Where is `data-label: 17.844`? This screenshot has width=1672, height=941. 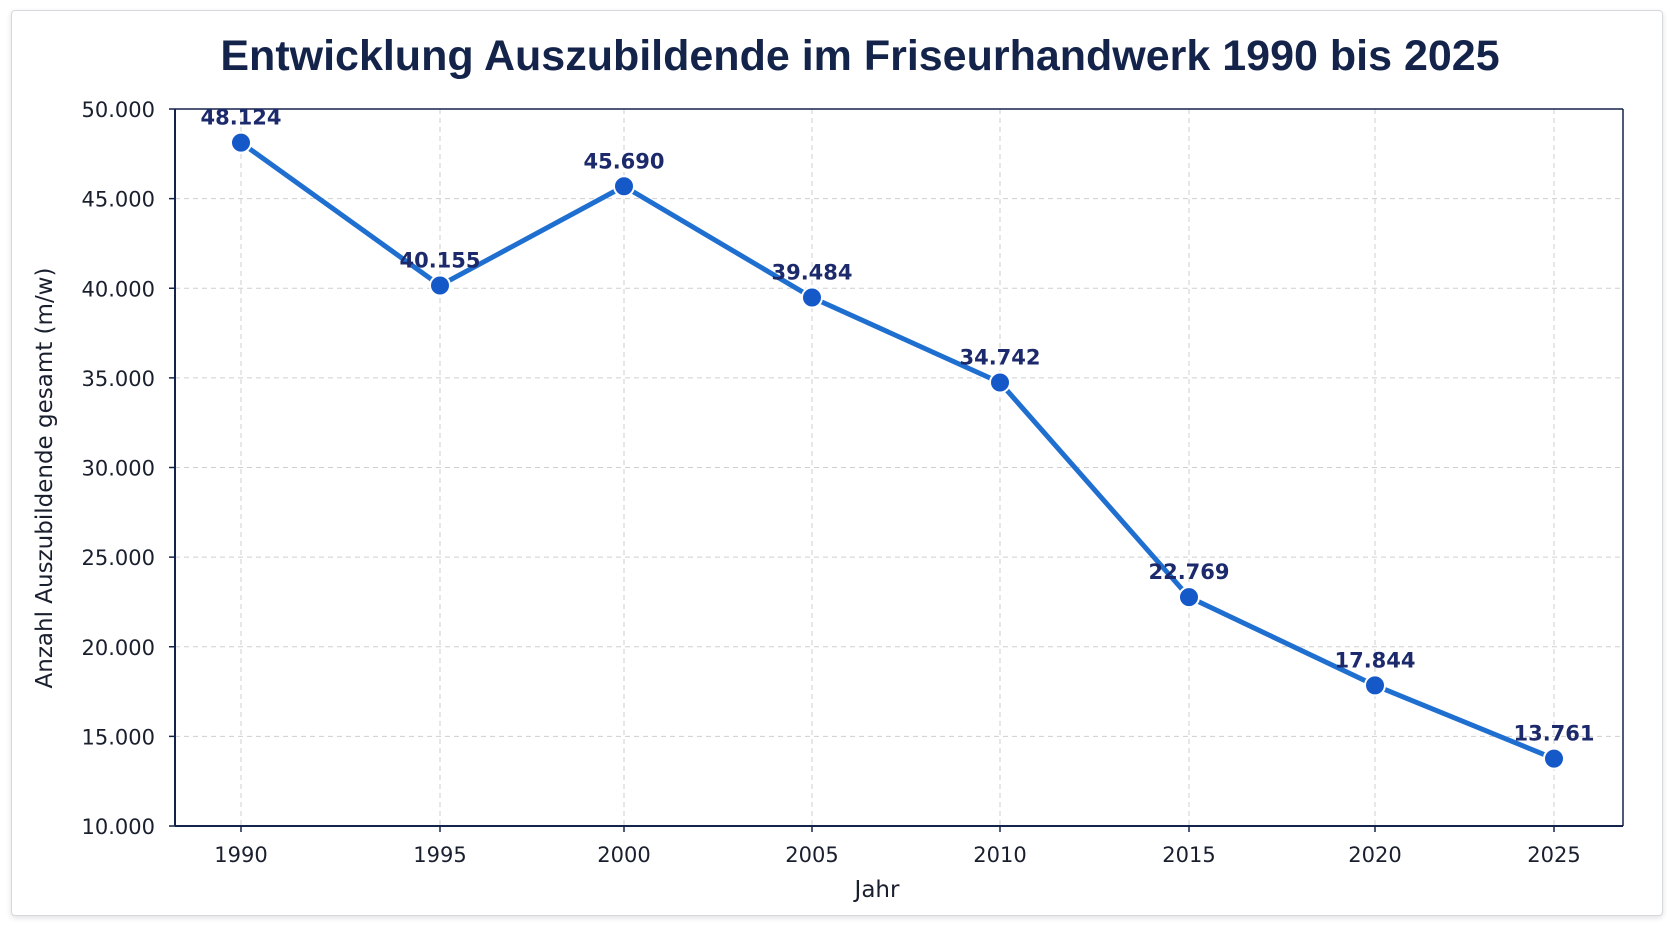
data-label: 17.844 is located at coordinates (1374, 660).